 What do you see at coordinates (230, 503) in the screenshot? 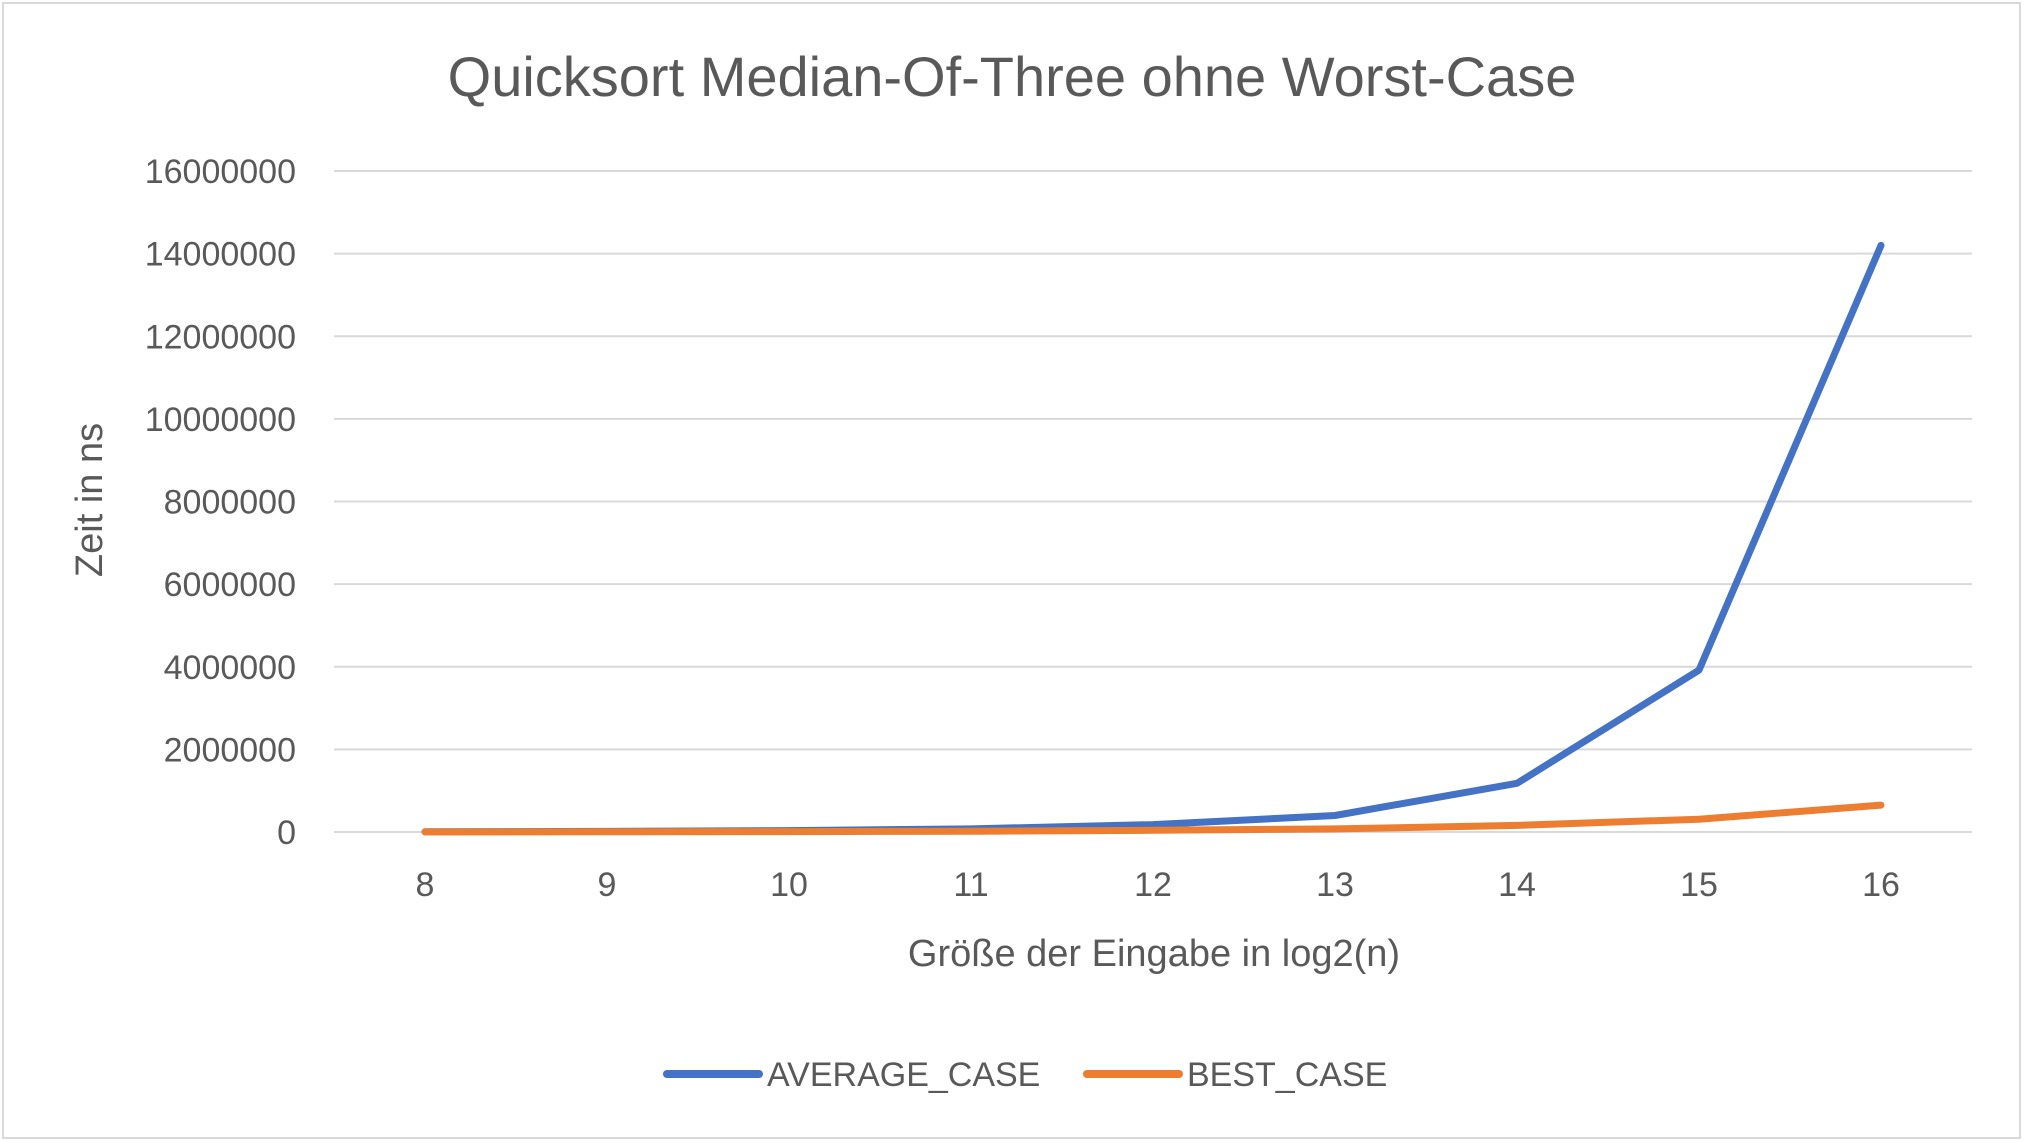
I see `y-tick-label: 8000000` at bounding box center [230, 503].